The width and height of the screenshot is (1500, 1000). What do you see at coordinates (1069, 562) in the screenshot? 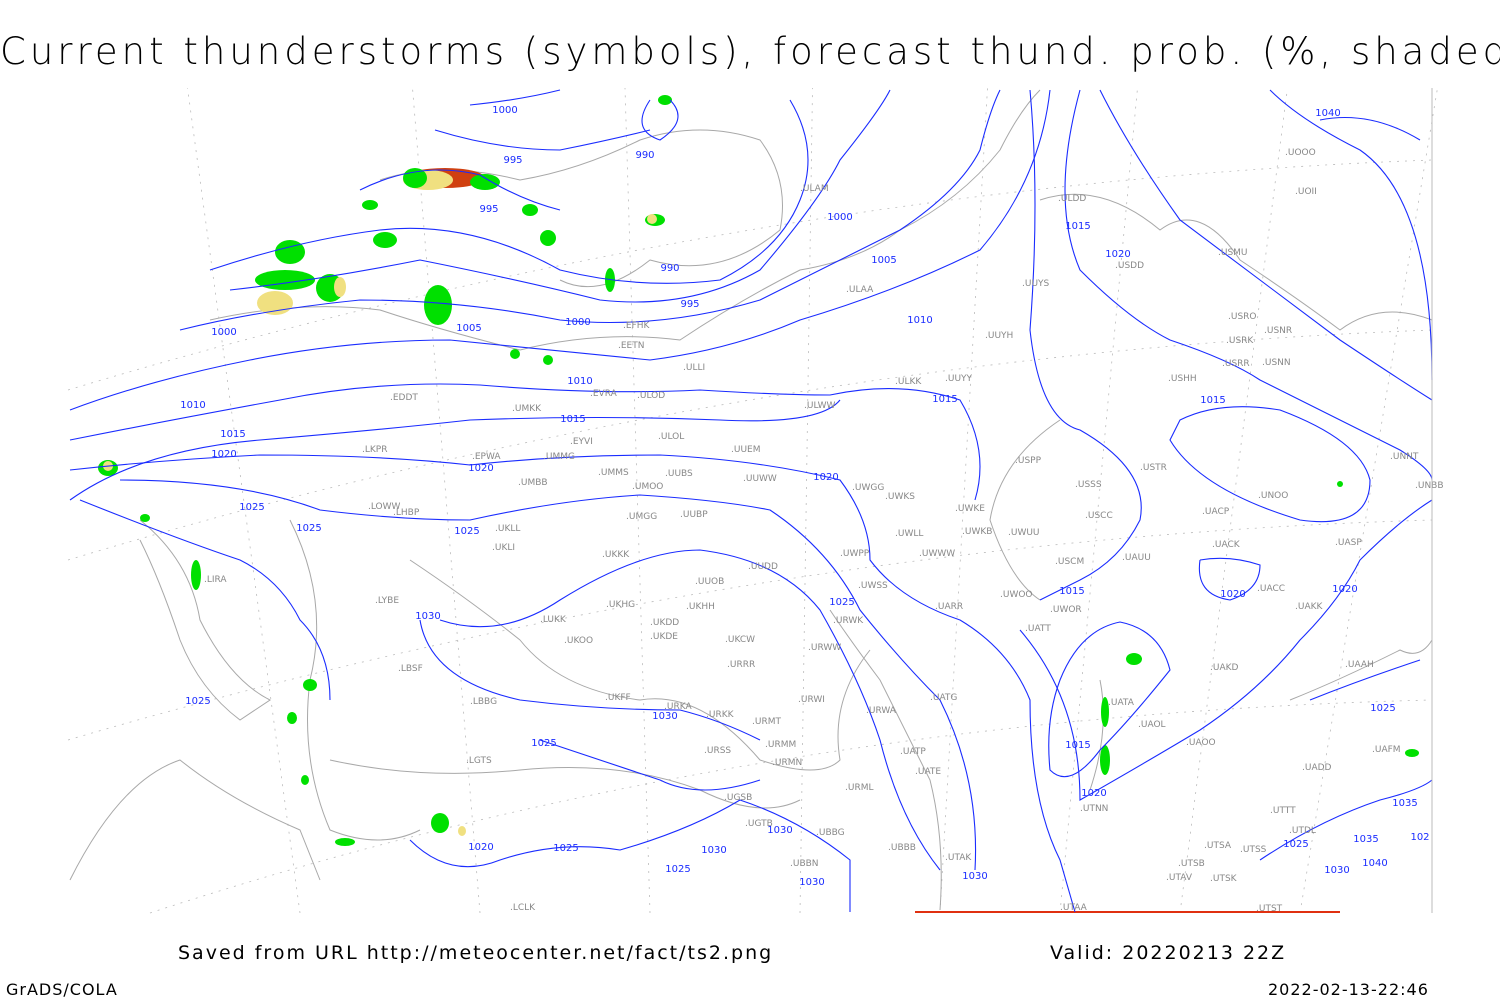
I see `station-label: .USCM` at bounding box center [1069, 562].